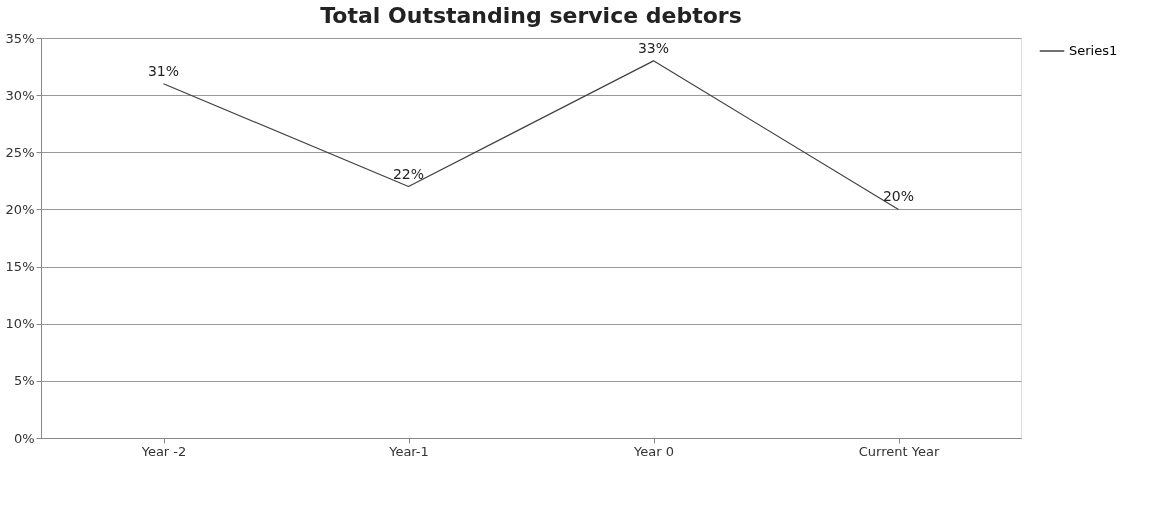 The height and width of the screenshot is (522, 1166). Describe the element at coordinates (20, 267) in the screenshot. I see `y-tick-label: 15%` at that location.